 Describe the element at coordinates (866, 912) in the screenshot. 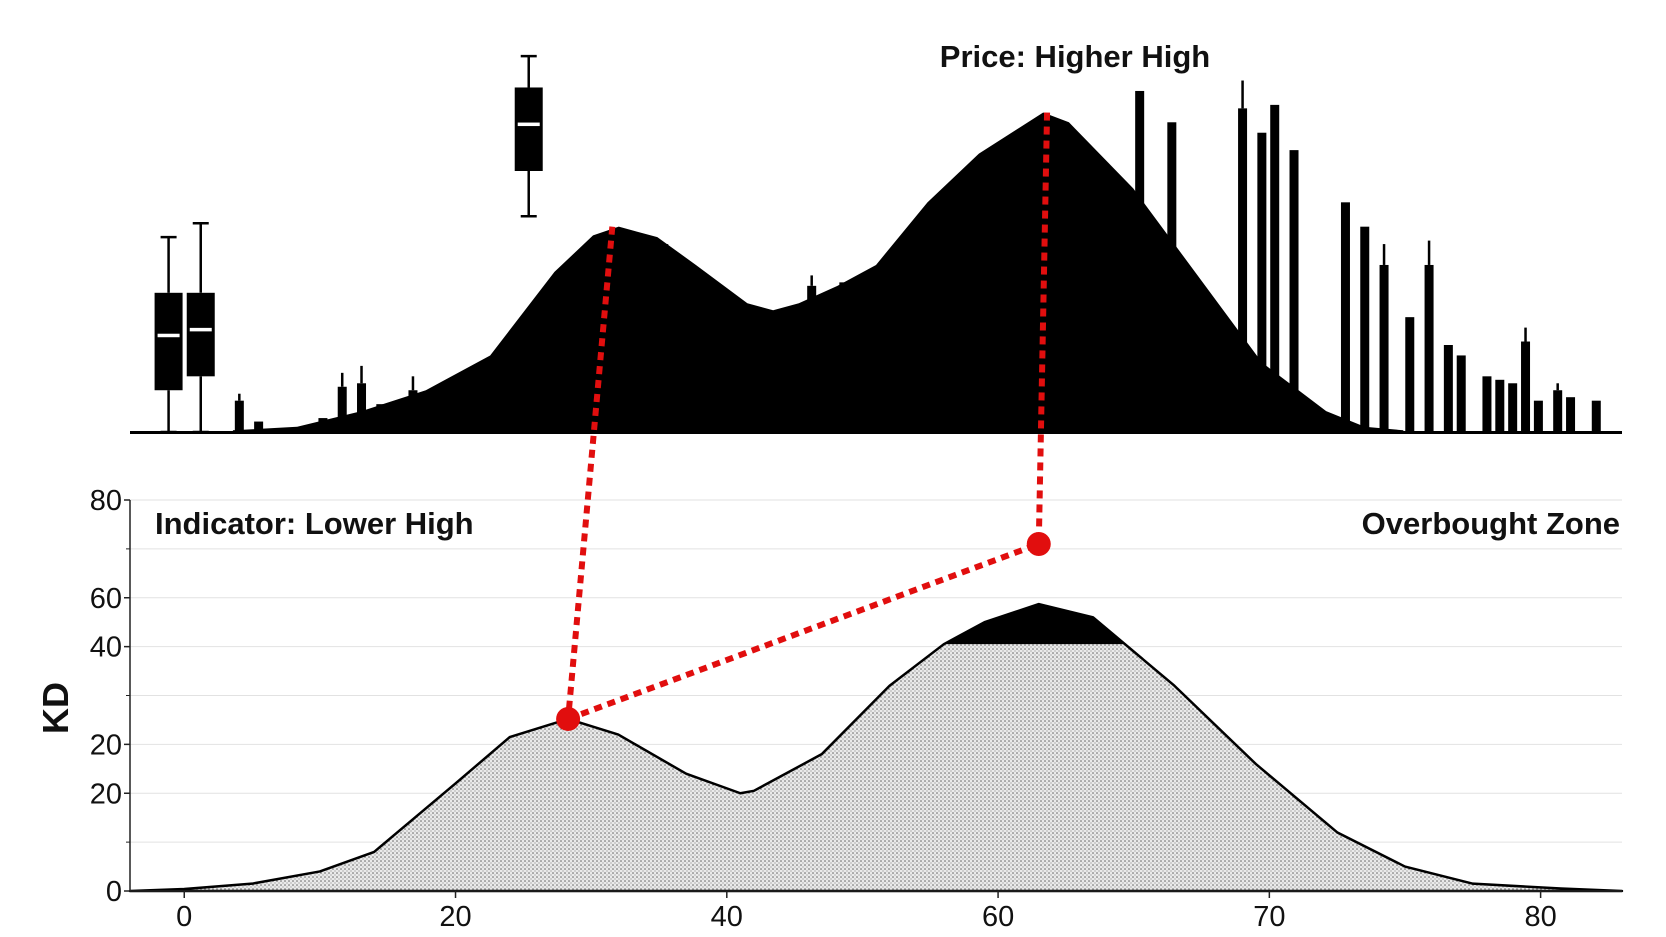

I see `kd-x-ticks: 0 20 40 60 70 80` at that location.